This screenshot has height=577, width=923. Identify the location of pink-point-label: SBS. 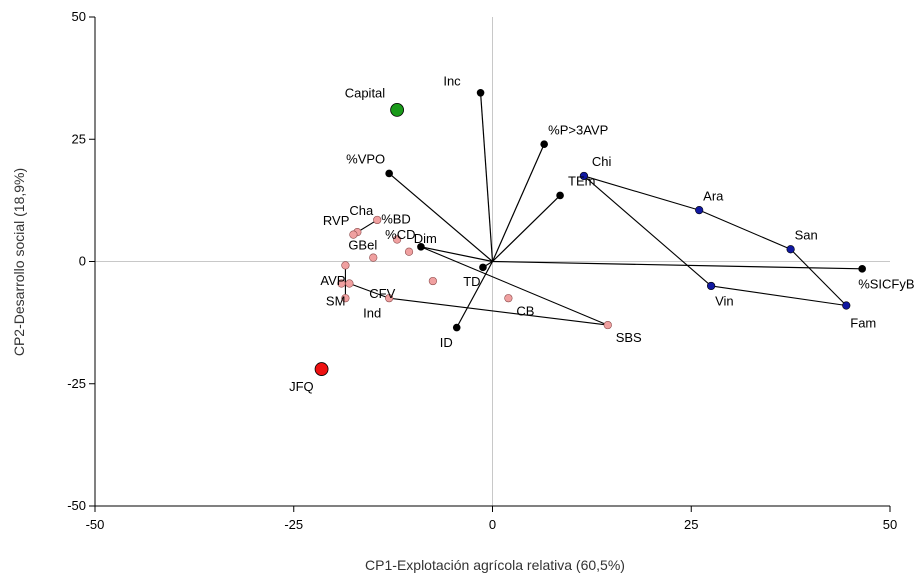
(629, 337).